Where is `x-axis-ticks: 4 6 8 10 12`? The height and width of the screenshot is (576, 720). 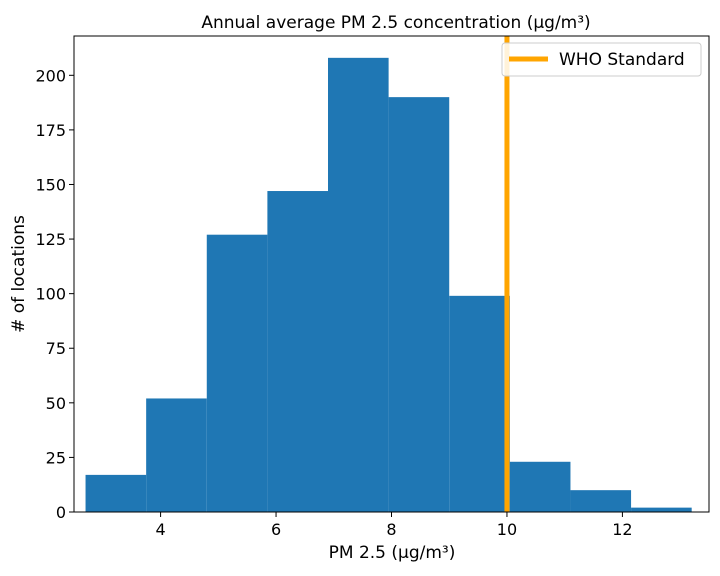
x-axis-ticks: 4 6 8 10 12 is located at coordinates (394, 525).